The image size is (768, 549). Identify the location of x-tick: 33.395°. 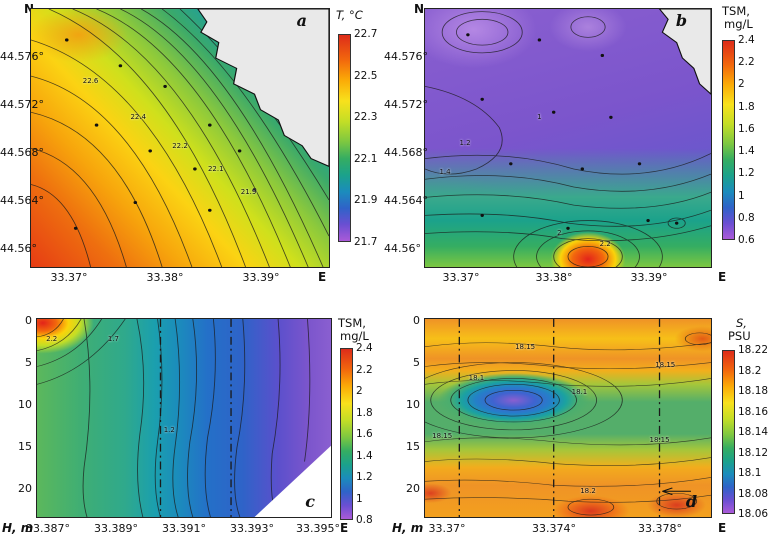
(318, 528).